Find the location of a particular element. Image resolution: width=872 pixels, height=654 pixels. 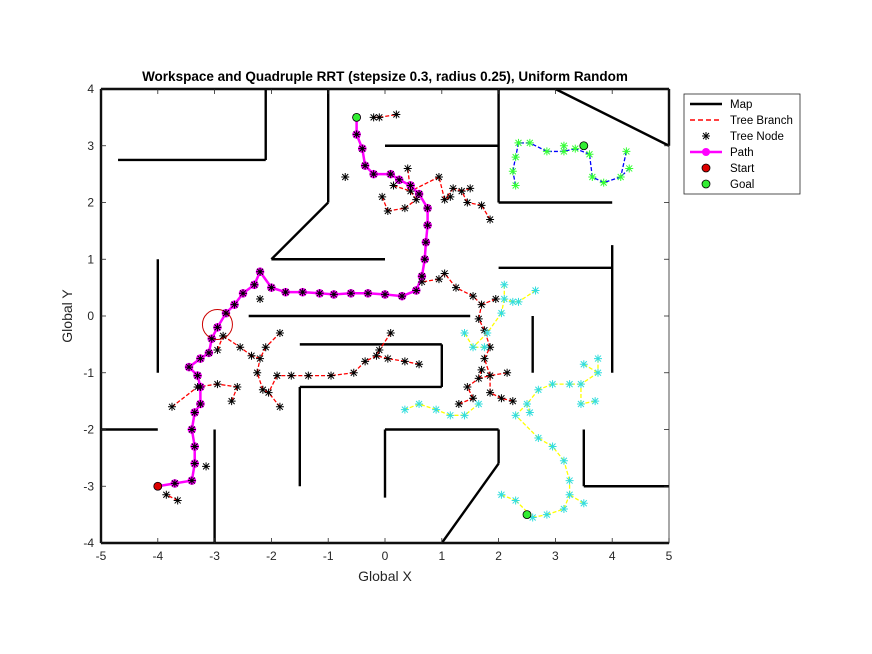

path-node-24-glyph is located at coordinates (333, 294).